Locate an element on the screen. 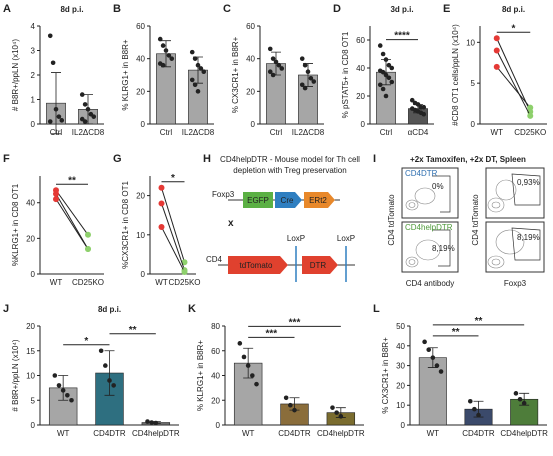  y-tick-label: 10 is located at coordinates (470, 42).